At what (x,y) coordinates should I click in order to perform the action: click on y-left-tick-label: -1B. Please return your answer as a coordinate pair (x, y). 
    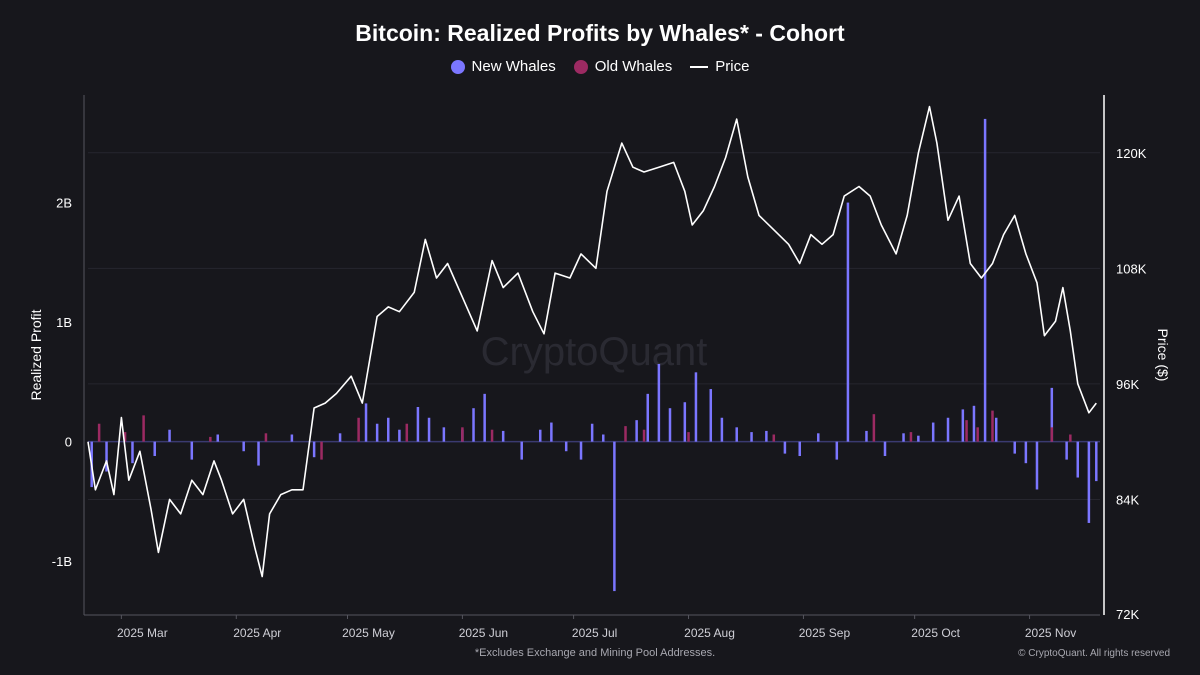
    Looking at the image, I should click on (62, 561).